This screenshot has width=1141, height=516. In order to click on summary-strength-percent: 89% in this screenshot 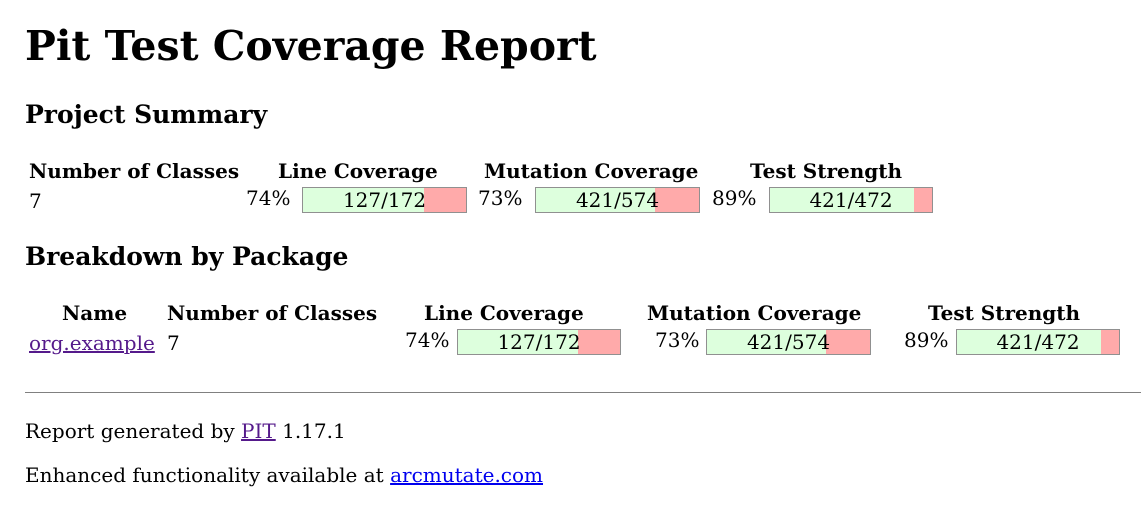, I will do `click(734, 198)`.